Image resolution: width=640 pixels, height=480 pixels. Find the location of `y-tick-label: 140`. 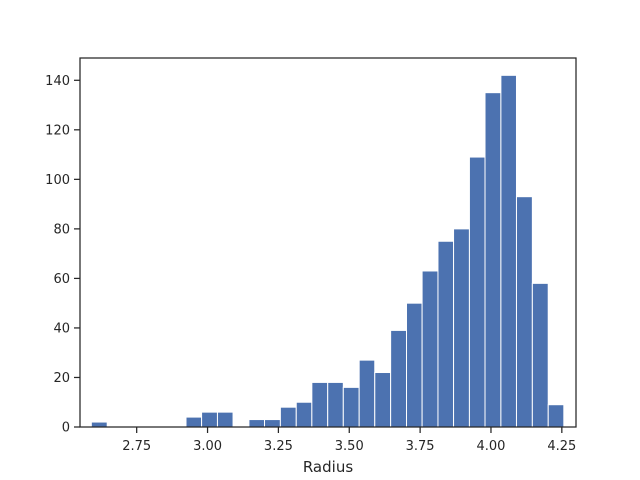

y-tick-label: 140 is located at coordinates (57, 81).